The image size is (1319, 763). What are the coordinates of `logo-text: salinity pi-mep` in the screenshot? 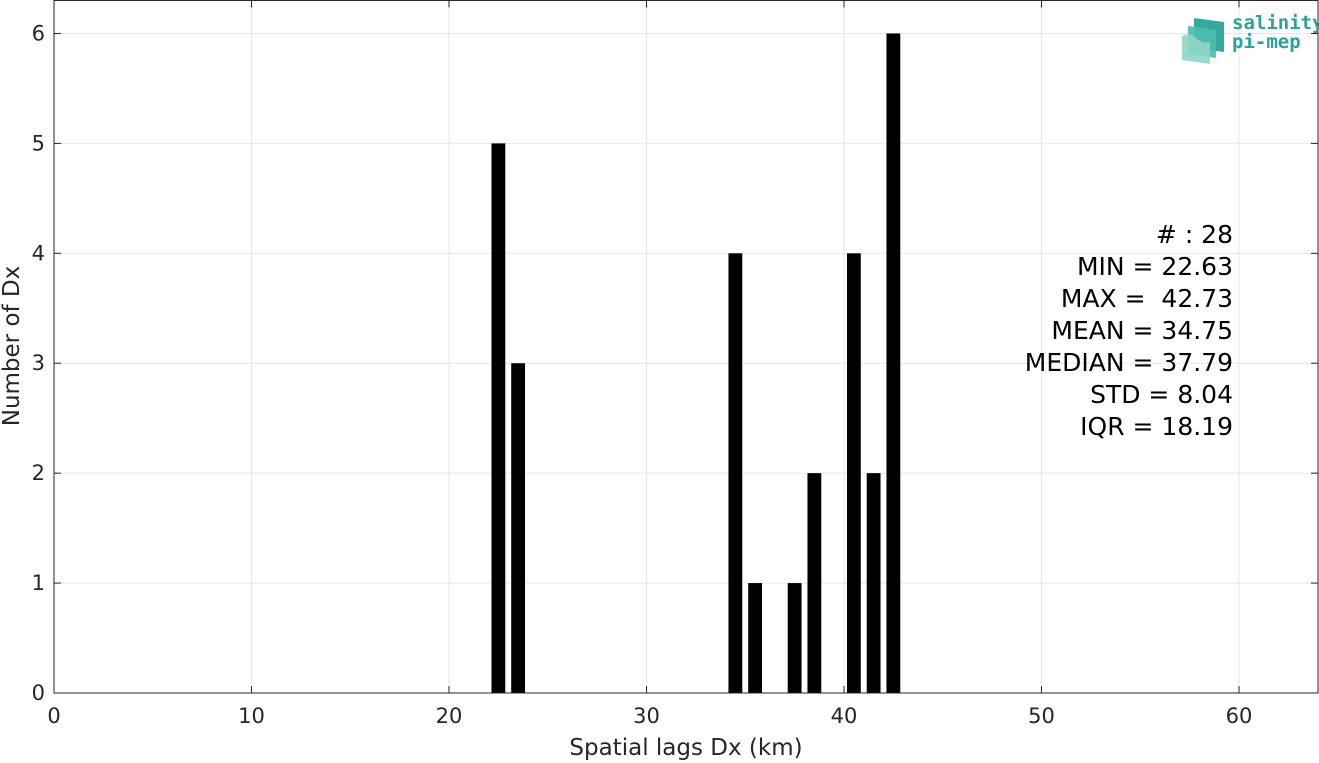 It's located at (1275, 33).